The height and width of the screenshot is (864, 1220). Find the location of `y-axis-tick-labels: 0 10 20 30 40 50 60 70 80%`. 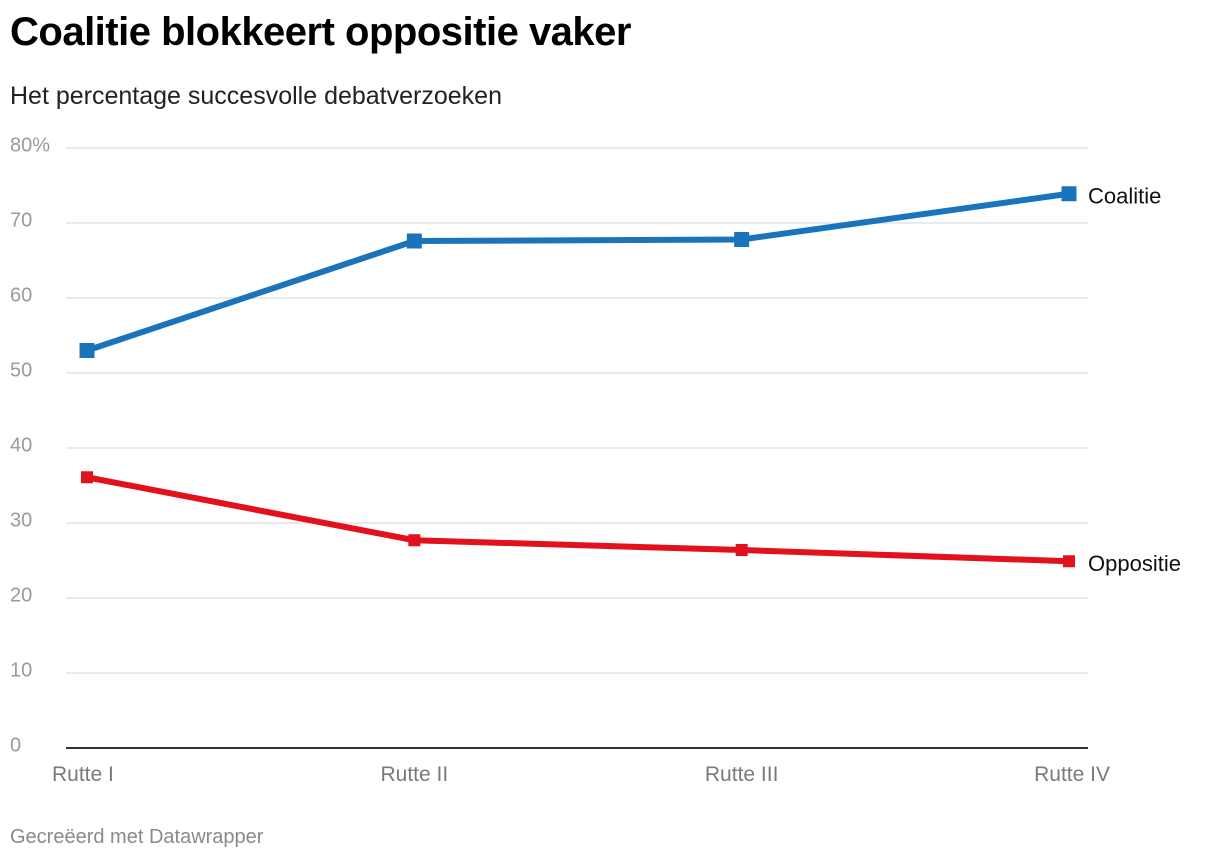

y-axis-tick-labels: 0 10 20 30 40 50 60 70 80% is located at coordinates (30, 445).